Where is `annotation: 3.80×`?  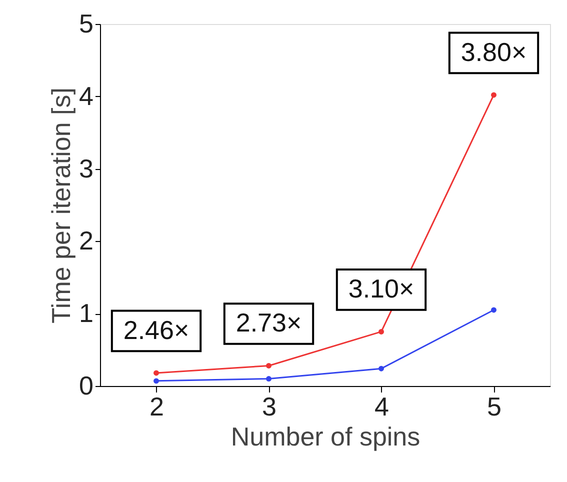
annotation: 3.80× is located at coordinates (493, 51).